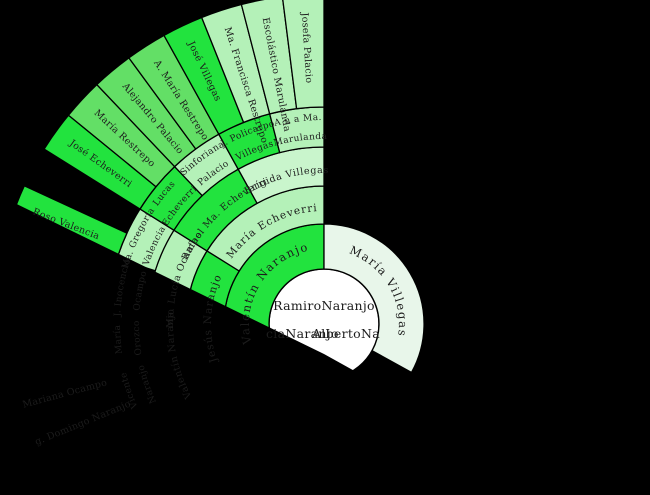  I want to click on person-label: Josefa Palacio, so click(306, 47).